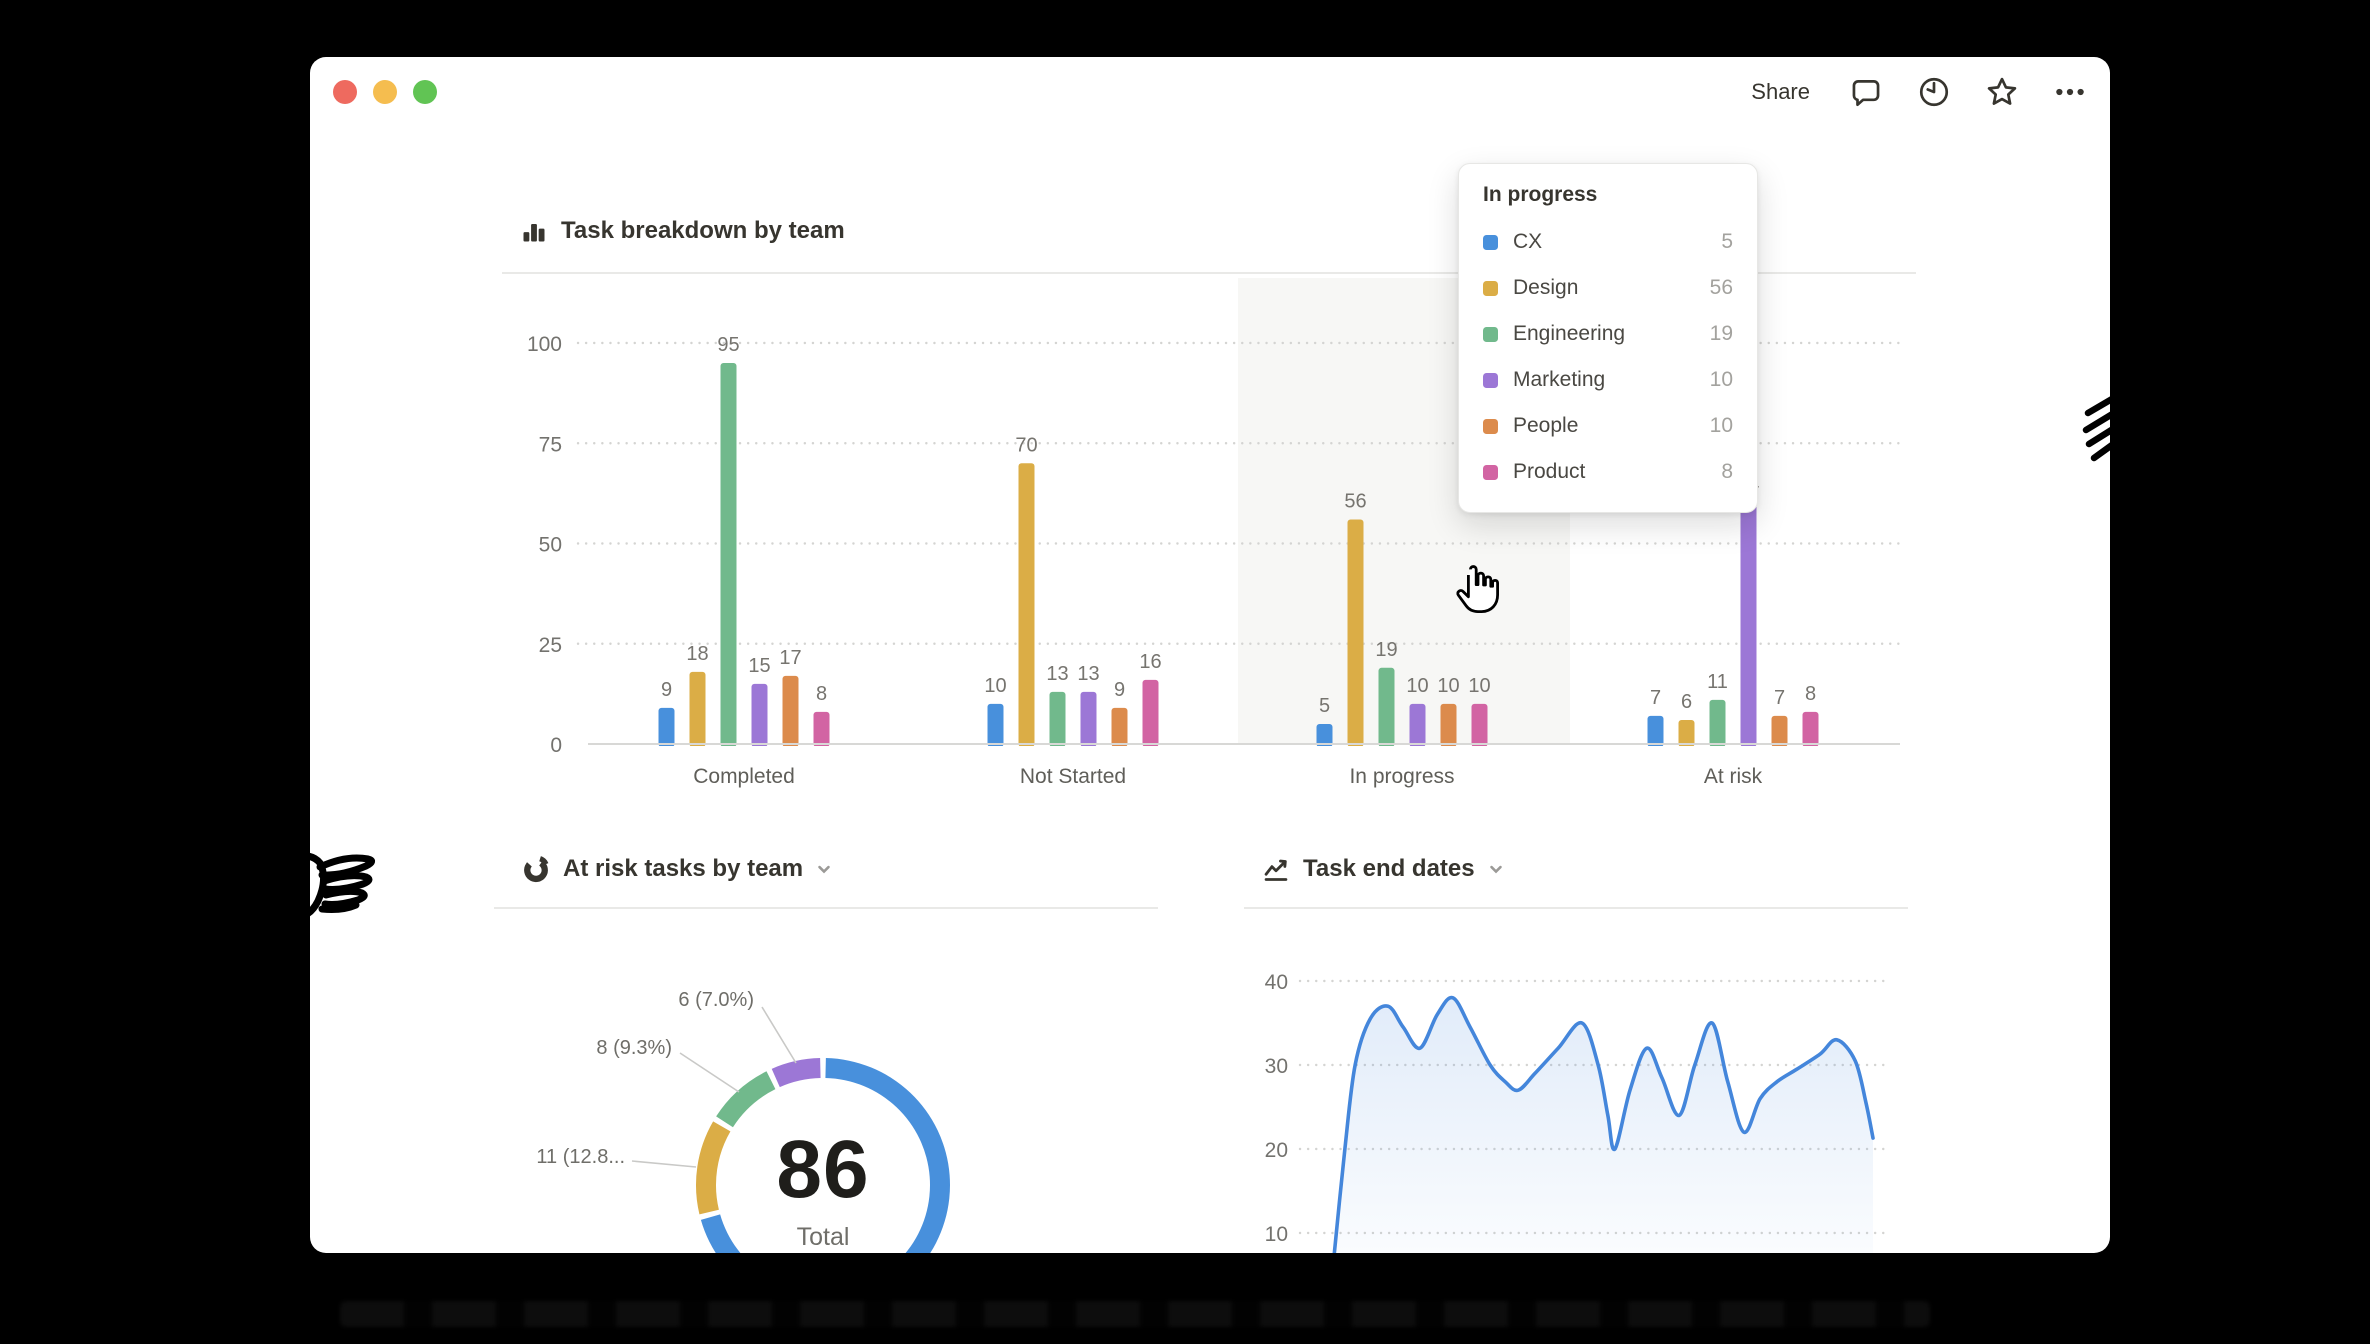  Describe the element at coordinates (1448, 725) in the screenshot. I see `bar-People-In progress` at that location.